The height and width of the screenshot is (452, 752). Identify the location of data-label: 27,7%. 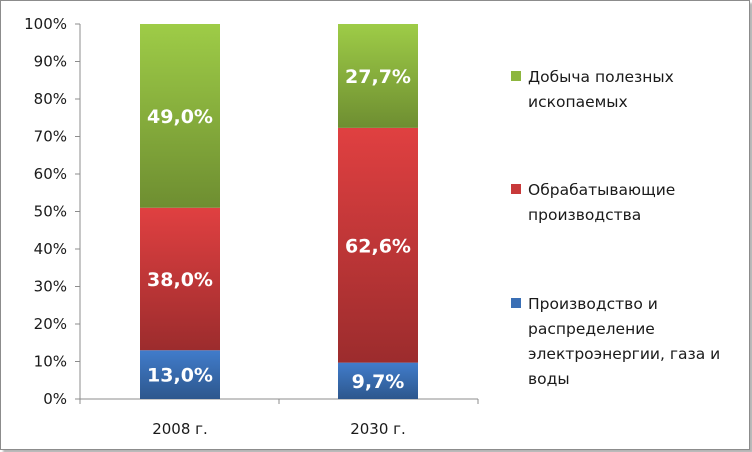
(378, 77).